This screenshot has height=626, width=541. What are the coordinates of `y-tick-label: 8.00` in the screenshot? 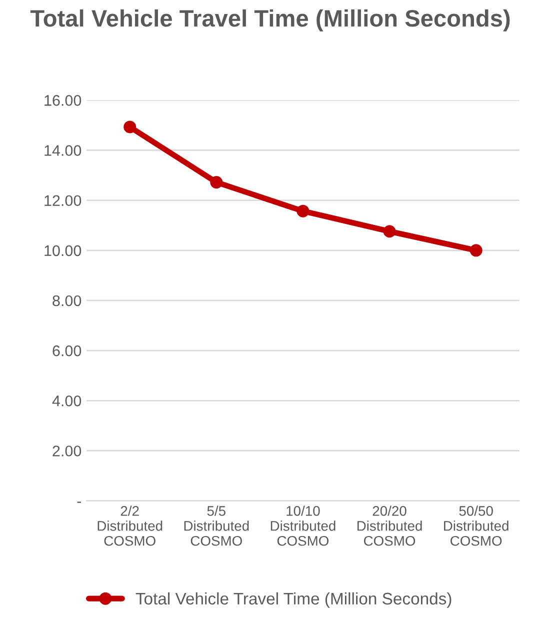 It's located at (67, 300).